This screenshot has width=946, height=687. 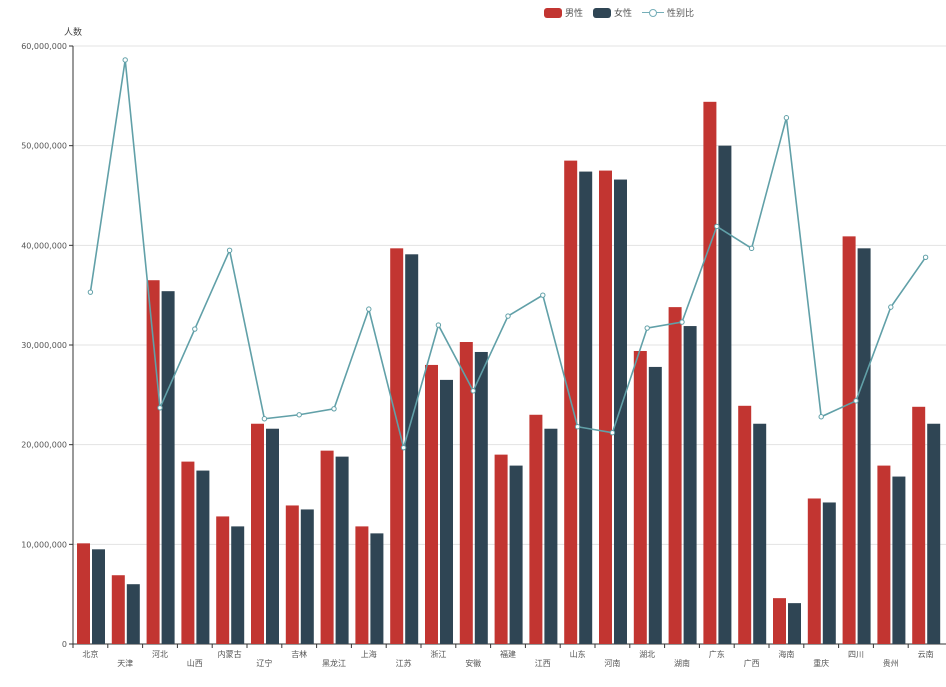 What do you see at coordinates (73, 32) in the screenshot?
I see `y-axis-title: 人数` at bounding box center [73, 32].